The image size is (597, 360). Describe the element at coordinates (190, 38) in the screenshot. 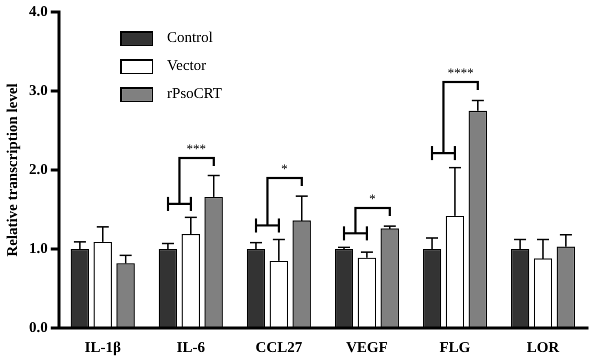

I see `legend-label: Control` at that location.